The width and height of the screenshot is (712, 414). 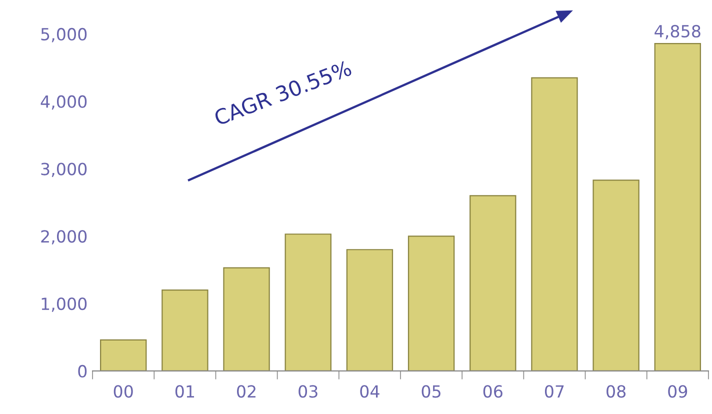 I want to click on y-tick-label: 1,000, so click(x=64, y=305).